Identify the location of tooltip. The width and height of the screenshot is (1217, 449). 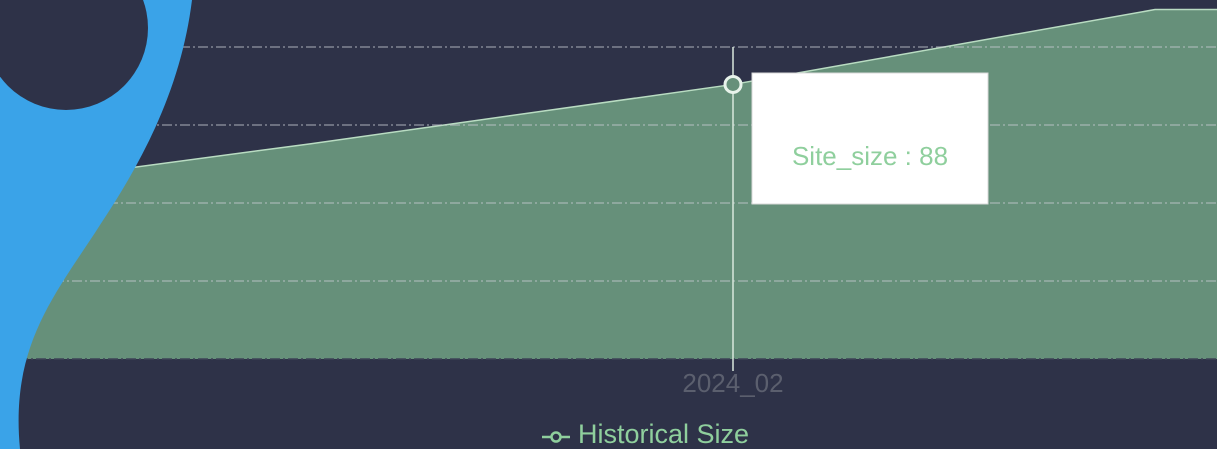
(870, 138).